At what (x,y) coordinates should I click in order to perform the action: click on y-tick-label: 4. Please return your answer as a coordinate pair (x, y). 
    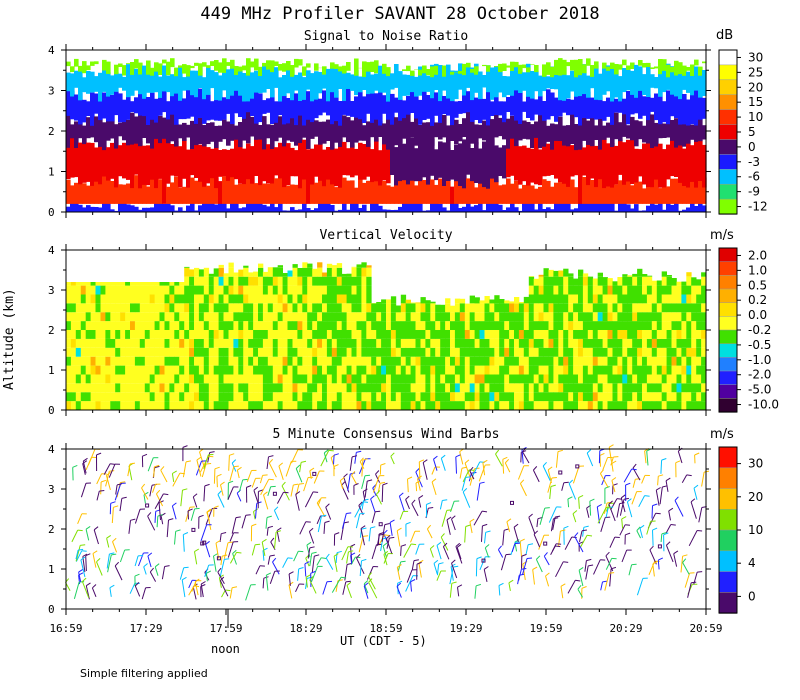
    Looking at the image, I should click on (51, 250).